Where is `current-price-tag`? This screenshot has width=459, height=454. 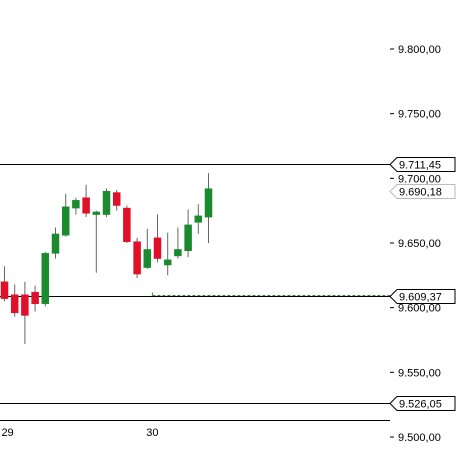
current-price-tag is located at coordinates (422, 191).